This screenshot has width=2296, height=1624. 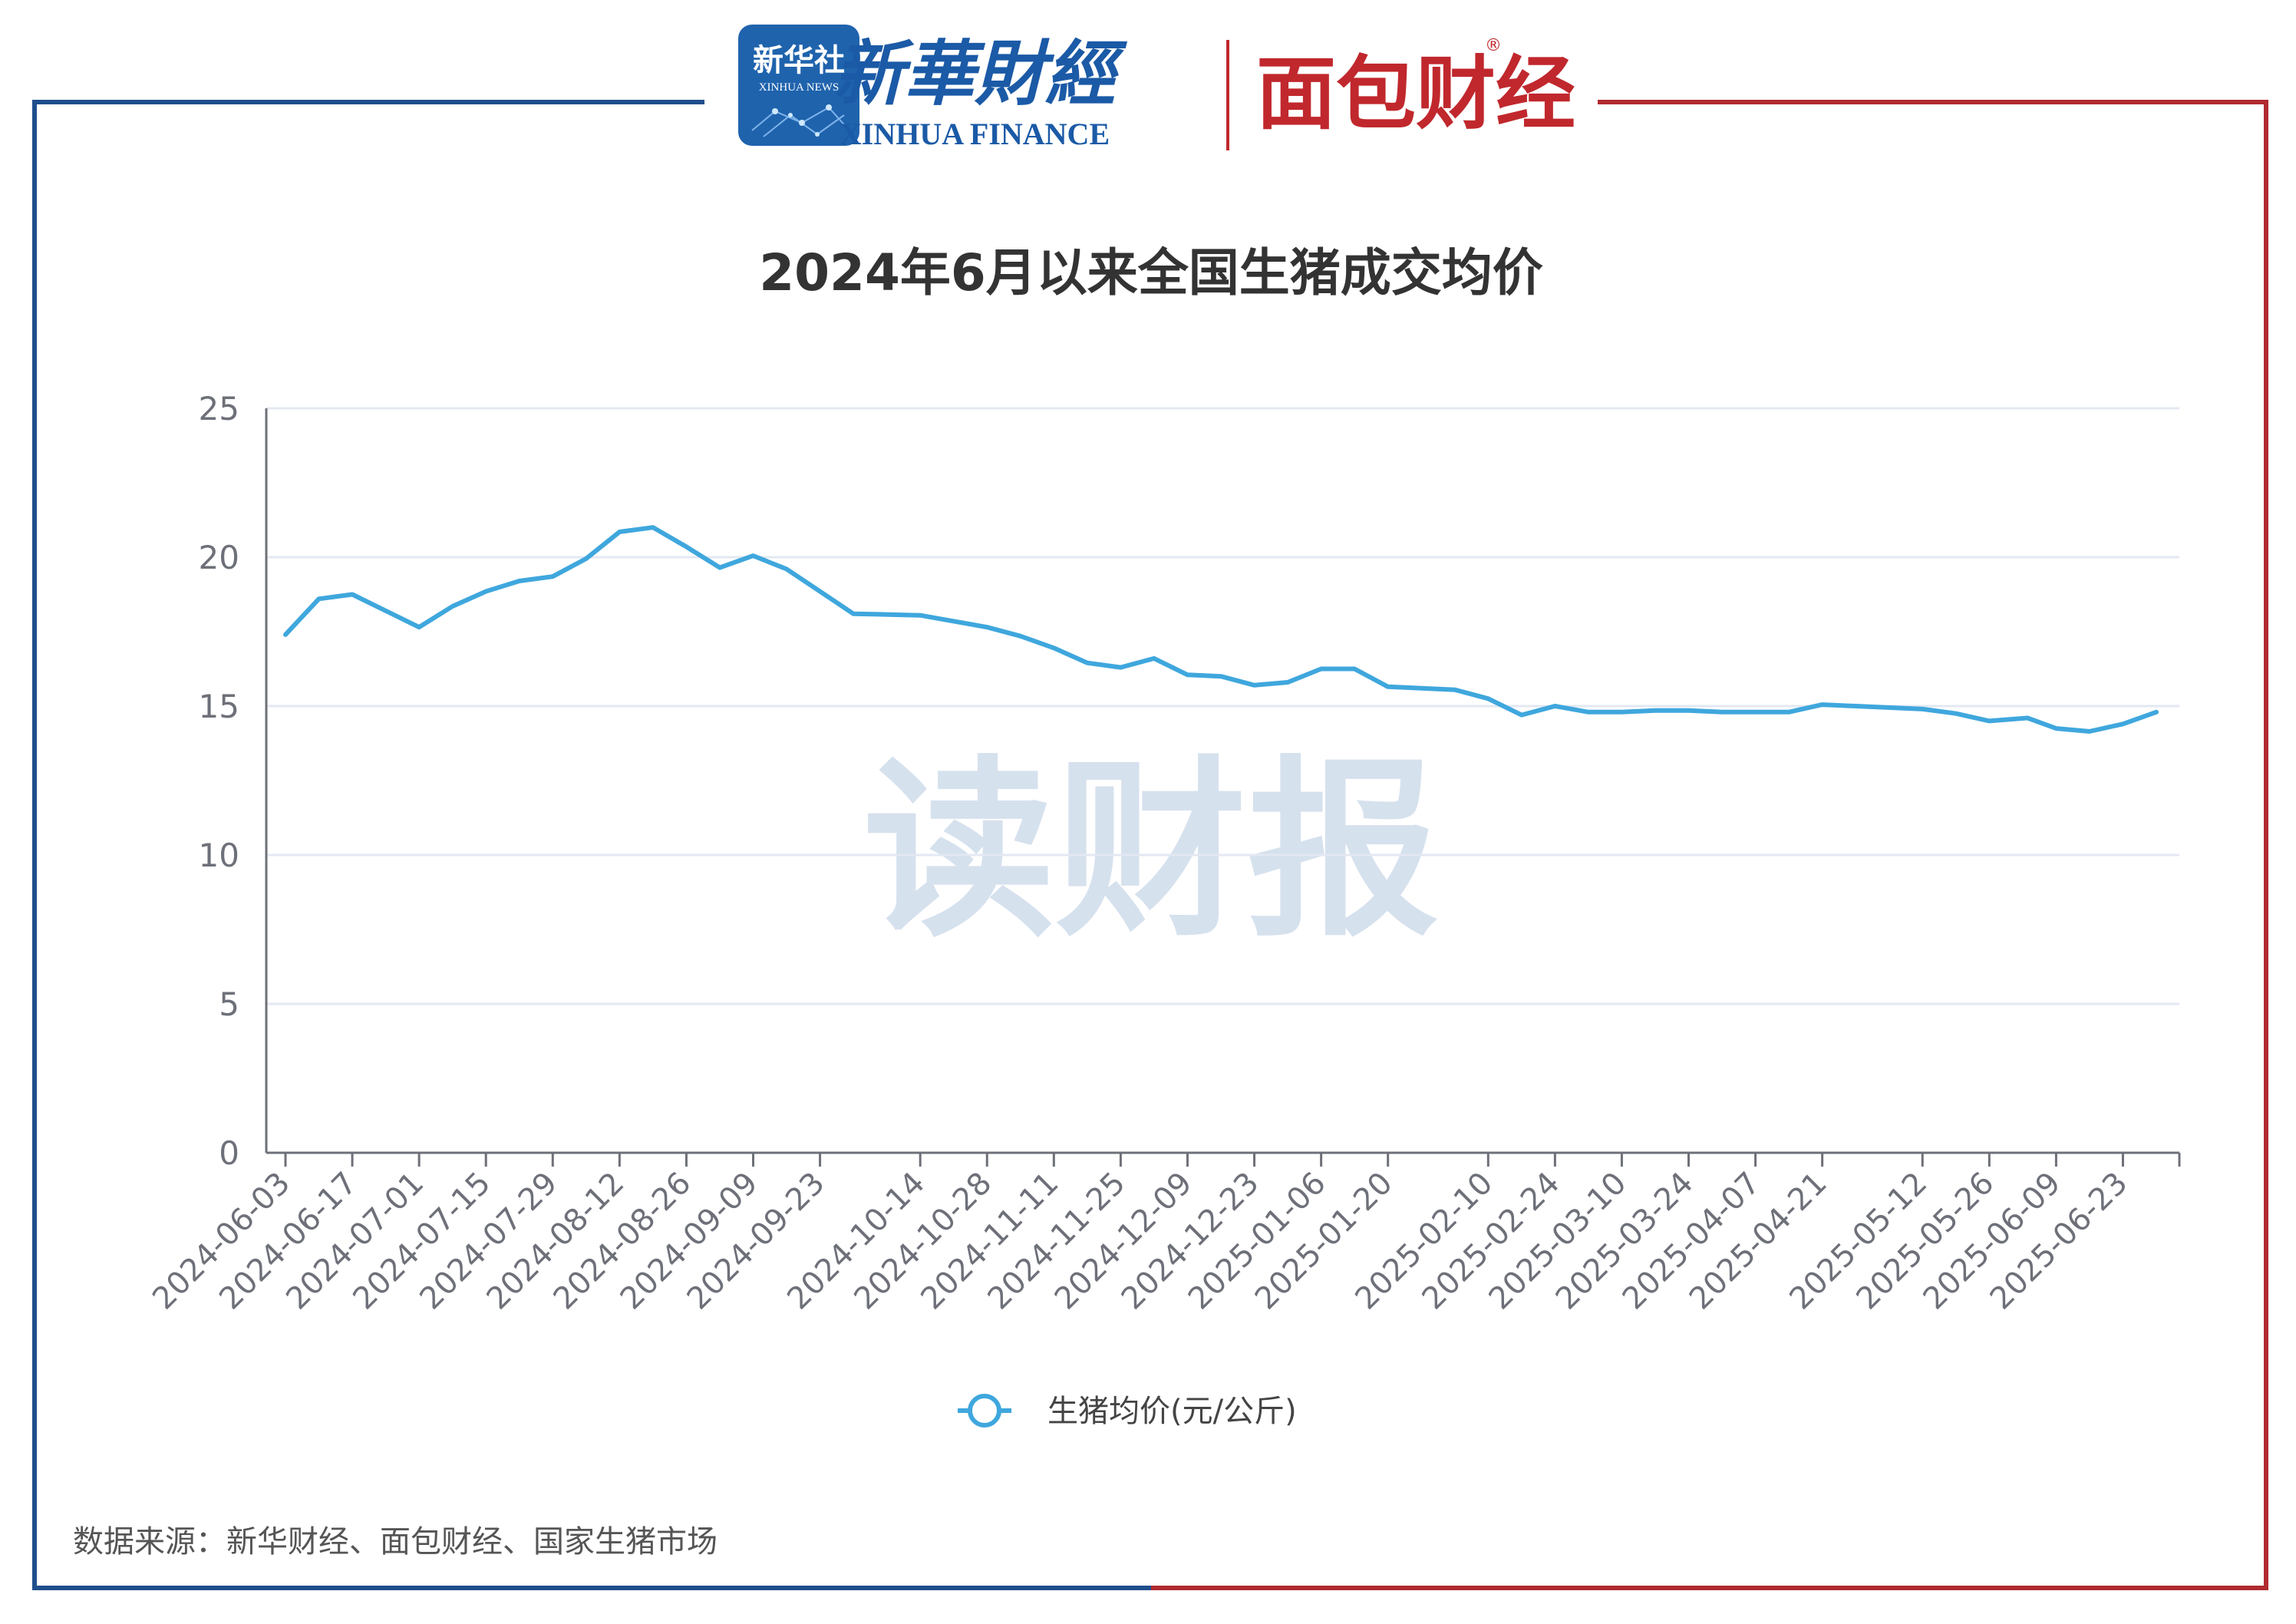 I want to click on series-layer, so click(x=1221, y=629).